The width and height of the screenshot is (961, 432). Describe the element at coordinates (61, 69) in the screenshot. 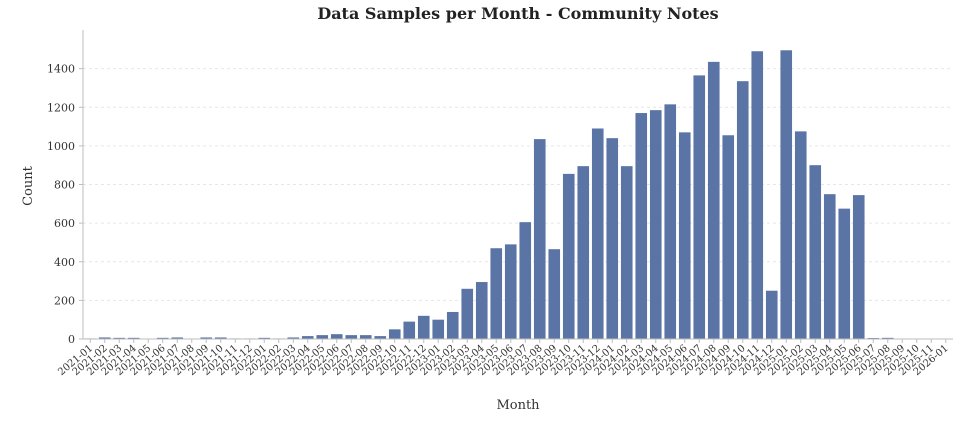

I see `y-tick-label: 1400` at that location.